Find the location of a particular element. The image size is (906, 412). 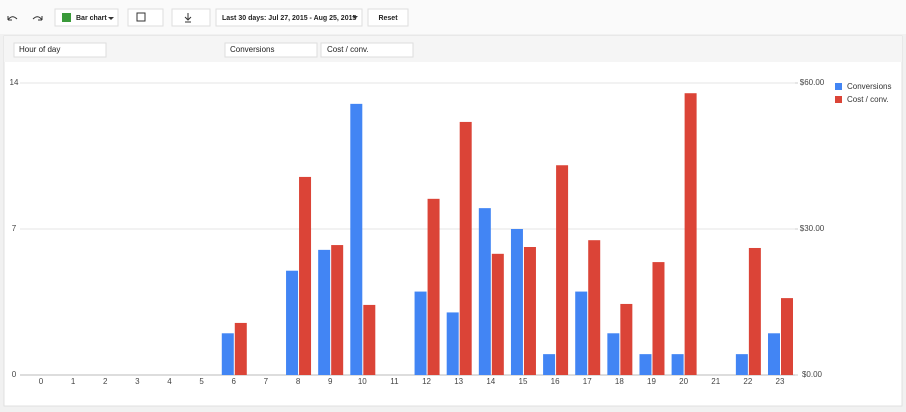

date-range-button is located at coordinates (289, 17).